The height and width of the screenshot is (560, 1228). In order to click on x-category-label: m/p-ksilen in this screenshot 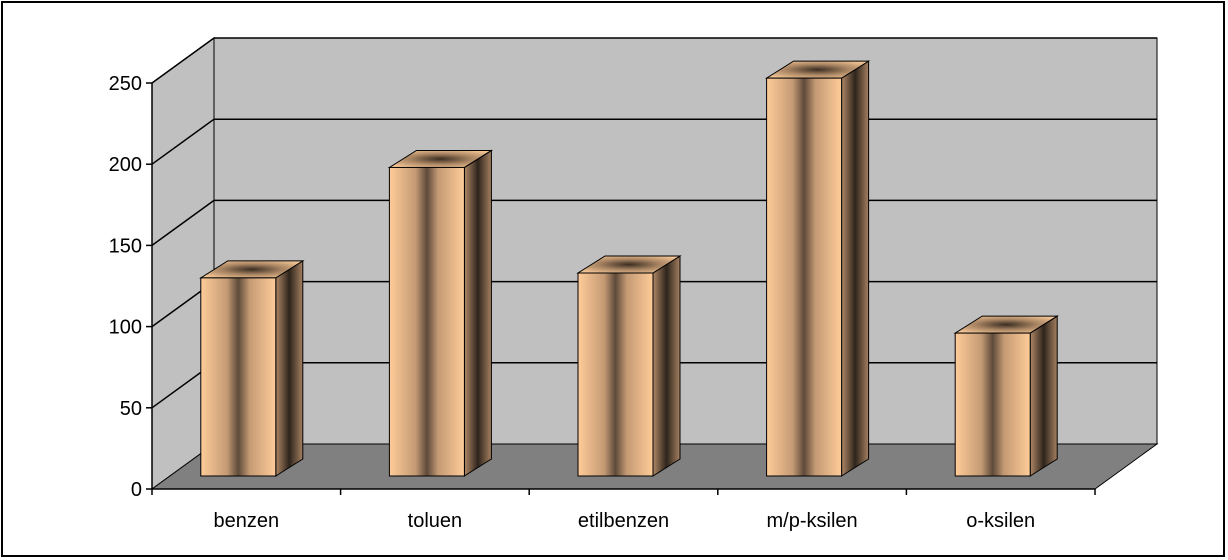, I will do `click(812, 521)`.